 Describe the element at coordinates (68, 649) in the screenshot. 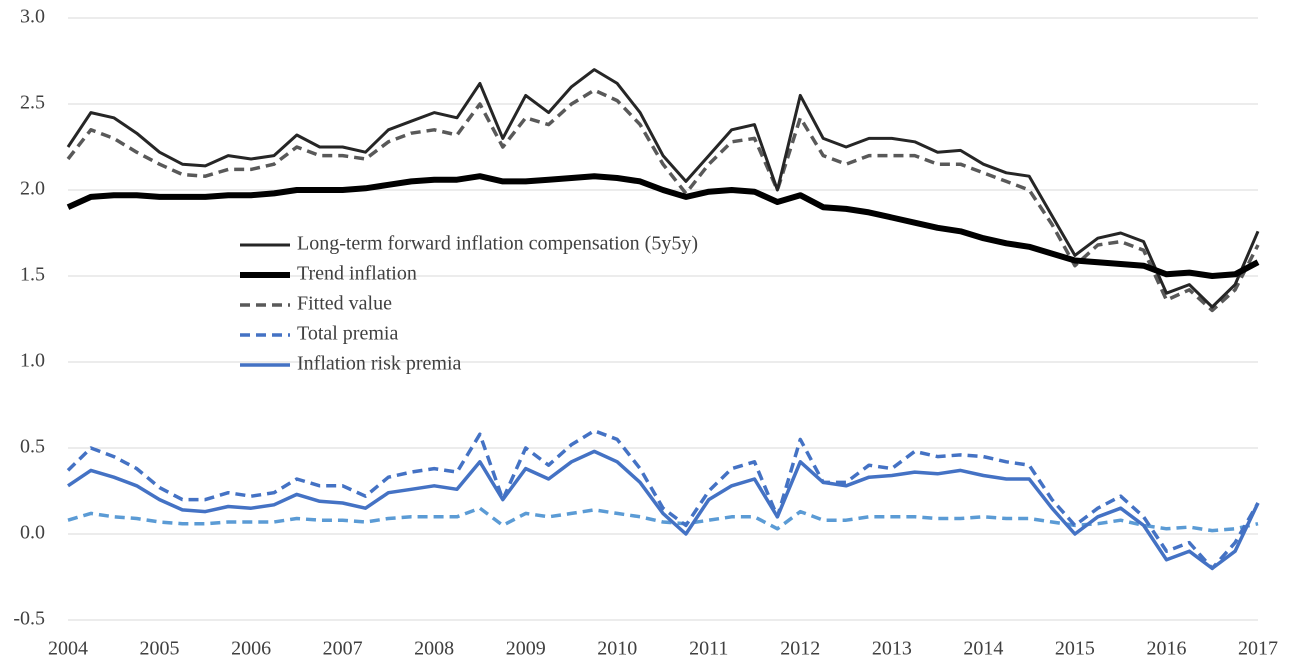

I see `x-tick-label: 2004` at that location.